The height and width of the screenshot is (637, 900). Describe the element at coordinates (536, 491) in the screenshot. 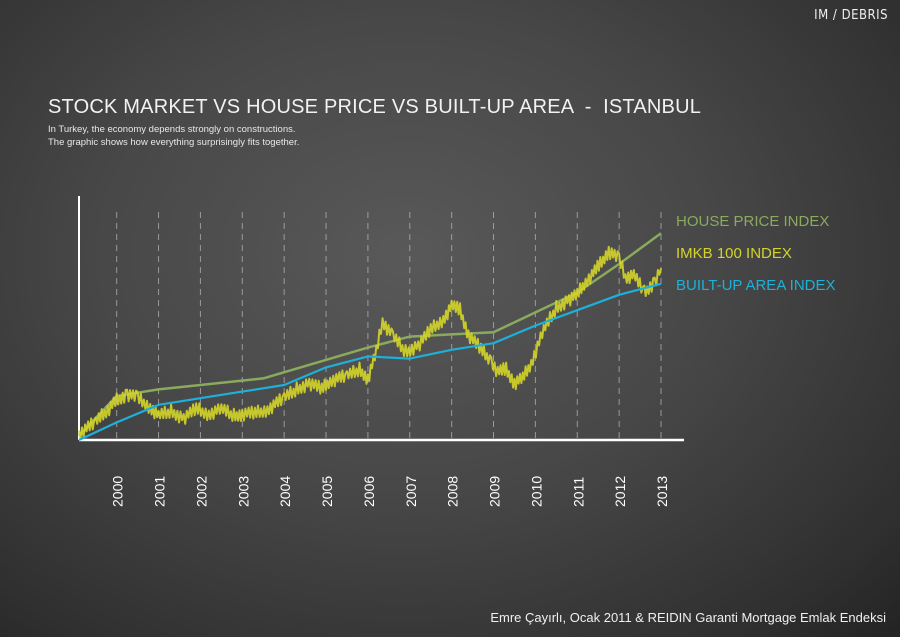

I see `x-tick-label-2010: 2010` at that location.